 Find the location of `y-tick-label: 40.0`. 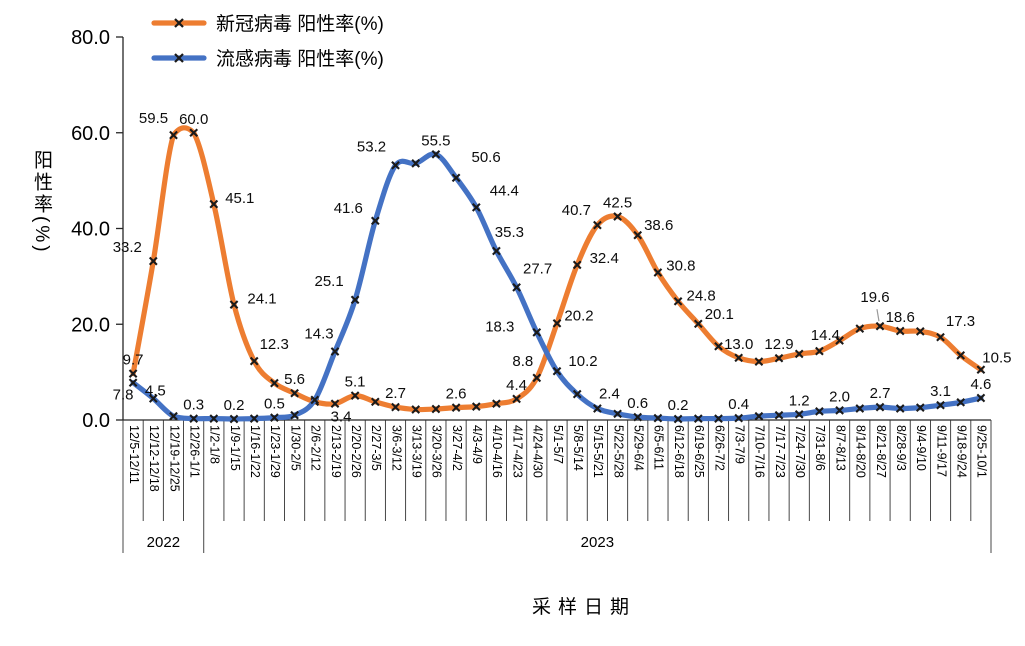

y-tick-label: 40.0 is located at coordinates (90, 230).